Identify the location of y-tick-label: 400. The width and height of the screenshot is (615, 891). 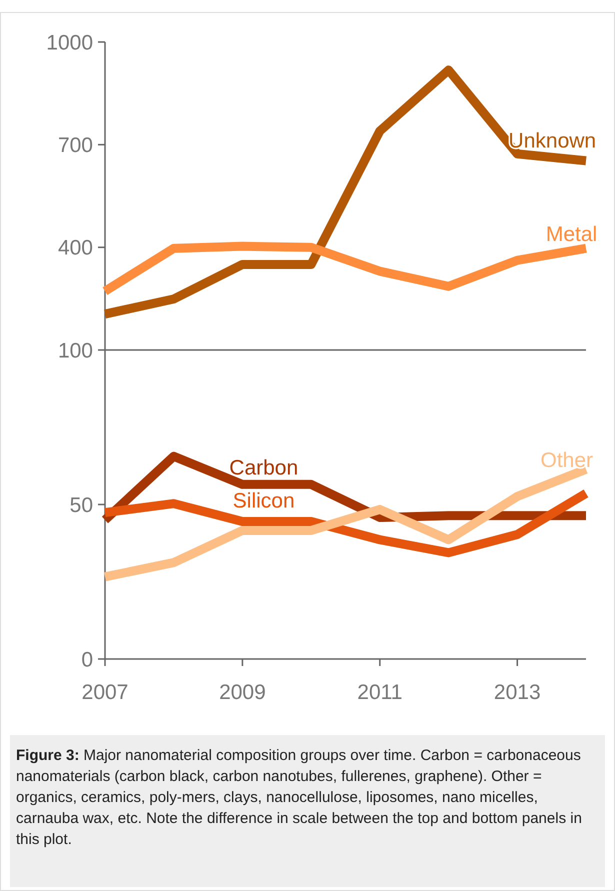
(75, 248).